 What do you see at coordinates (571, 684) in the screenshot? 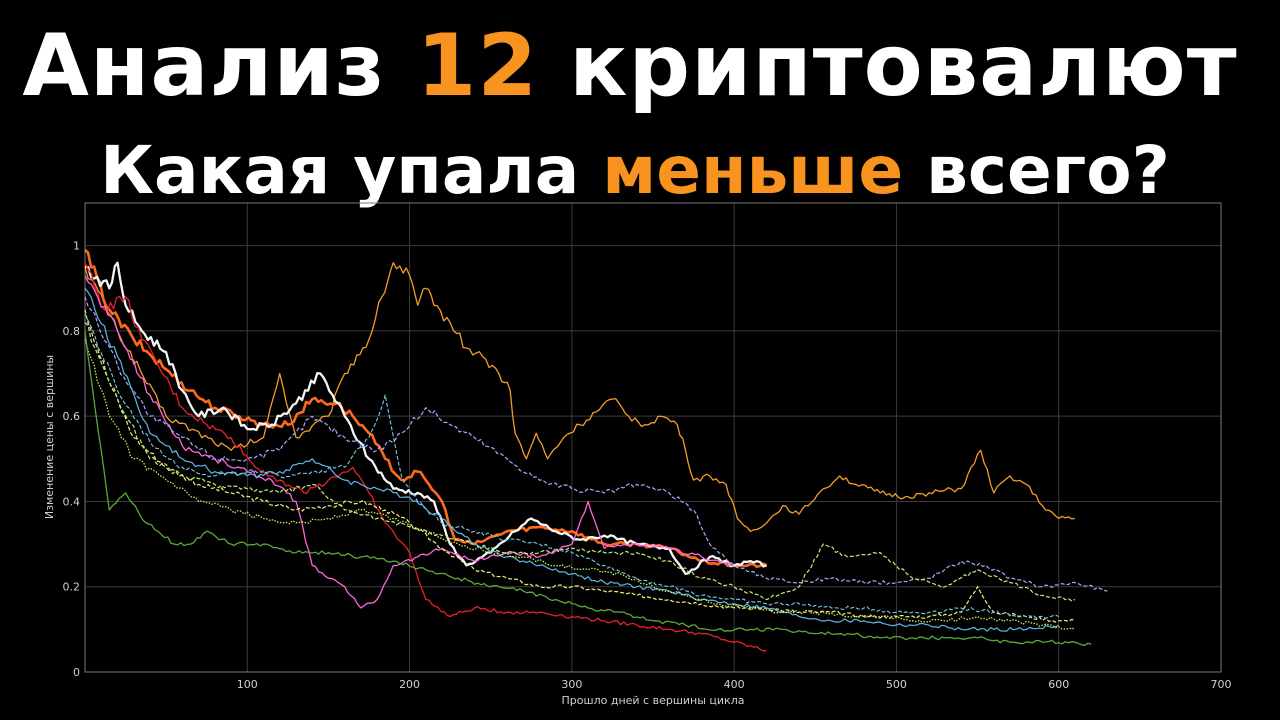
I see `x-tick-label: 300` at bounding box center [571, 684].